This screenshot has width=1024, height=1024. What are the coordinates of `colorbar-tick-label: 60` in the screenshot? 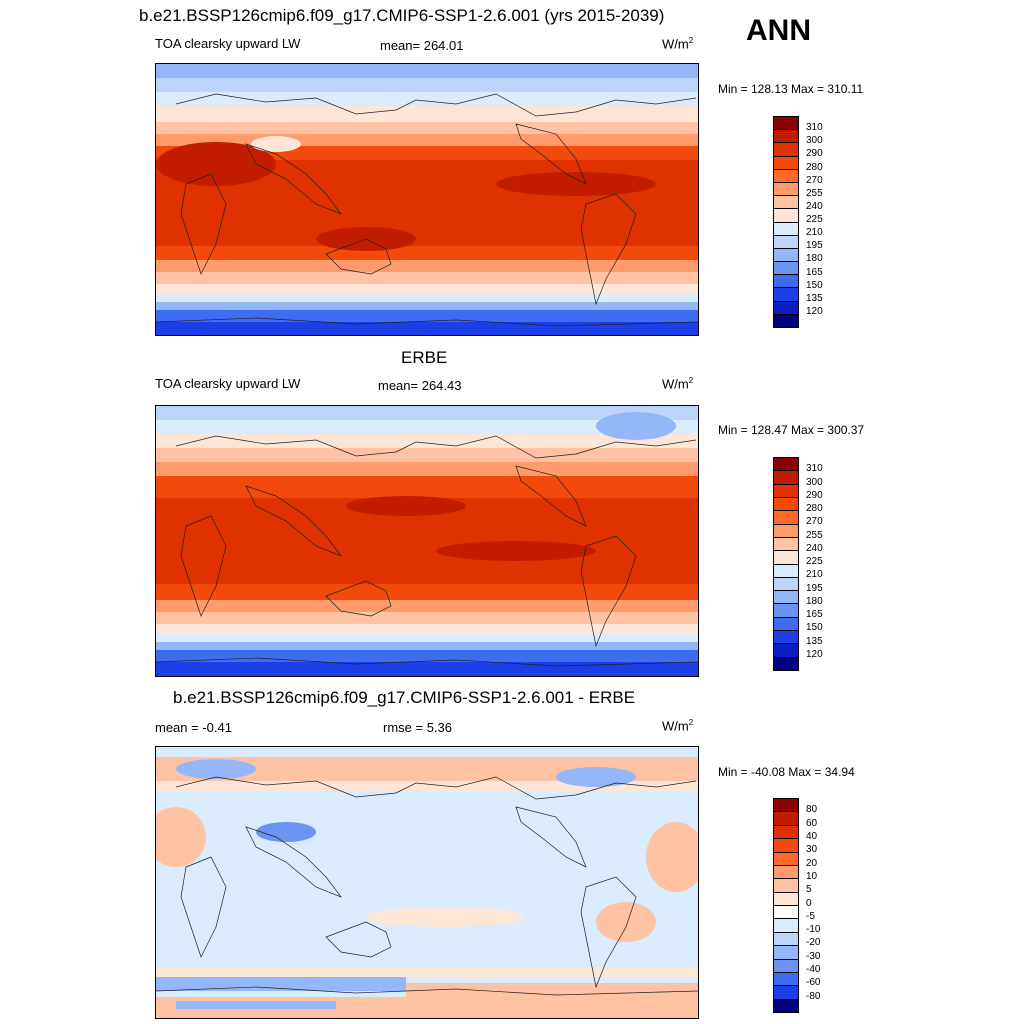 It's located at (812, 823).